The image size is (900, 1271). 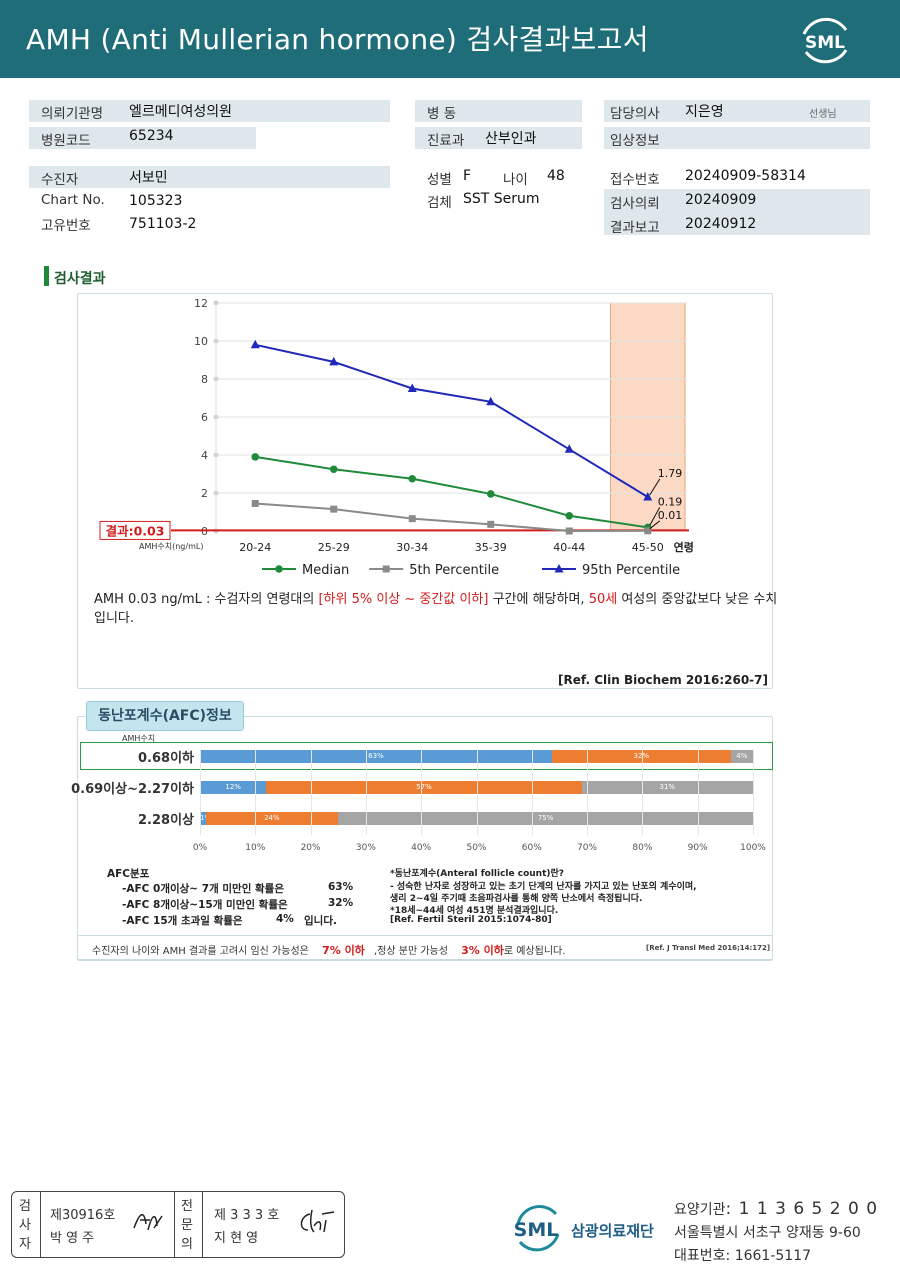 I want to click on department-bar, so click(x=498, y=138).